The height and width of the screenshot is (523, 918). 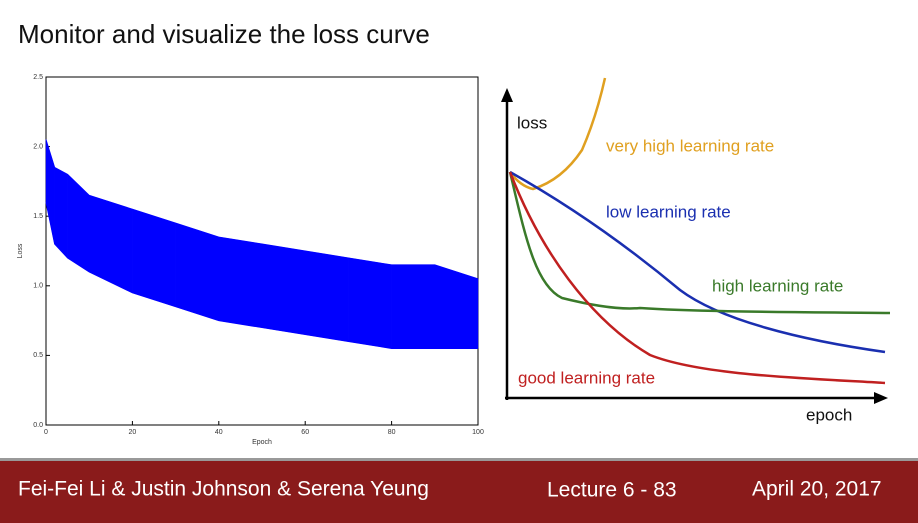 What do you see at coordinates (38, 355) in the screenshot?
I see `y-tick-label: 0.5` at bounding box center [38, 355].